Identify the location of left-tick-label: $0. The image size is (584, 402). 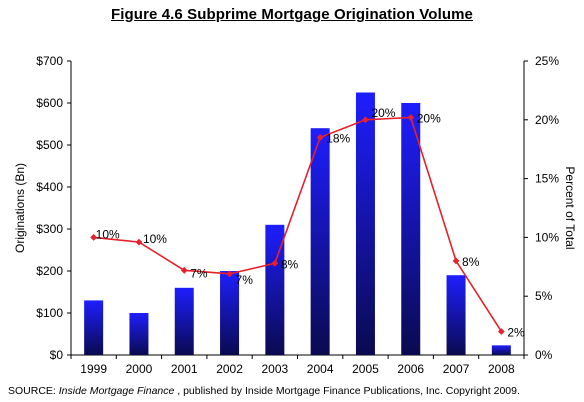
(57, 355).